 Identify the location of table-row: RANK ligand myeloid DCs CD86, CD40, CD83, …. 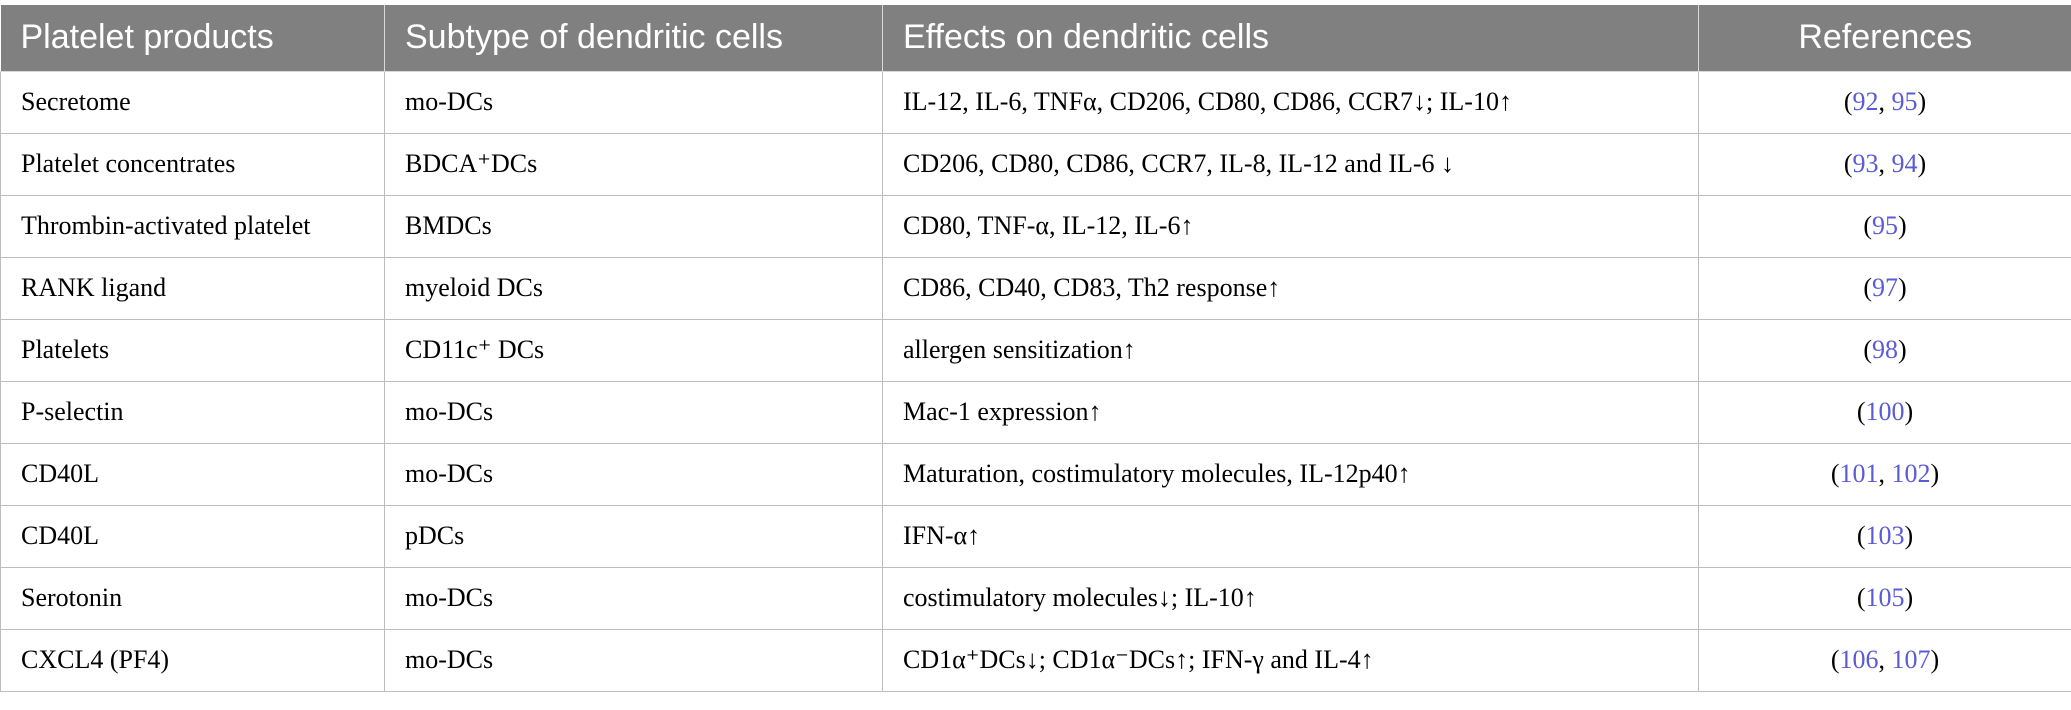
(1035, 288).